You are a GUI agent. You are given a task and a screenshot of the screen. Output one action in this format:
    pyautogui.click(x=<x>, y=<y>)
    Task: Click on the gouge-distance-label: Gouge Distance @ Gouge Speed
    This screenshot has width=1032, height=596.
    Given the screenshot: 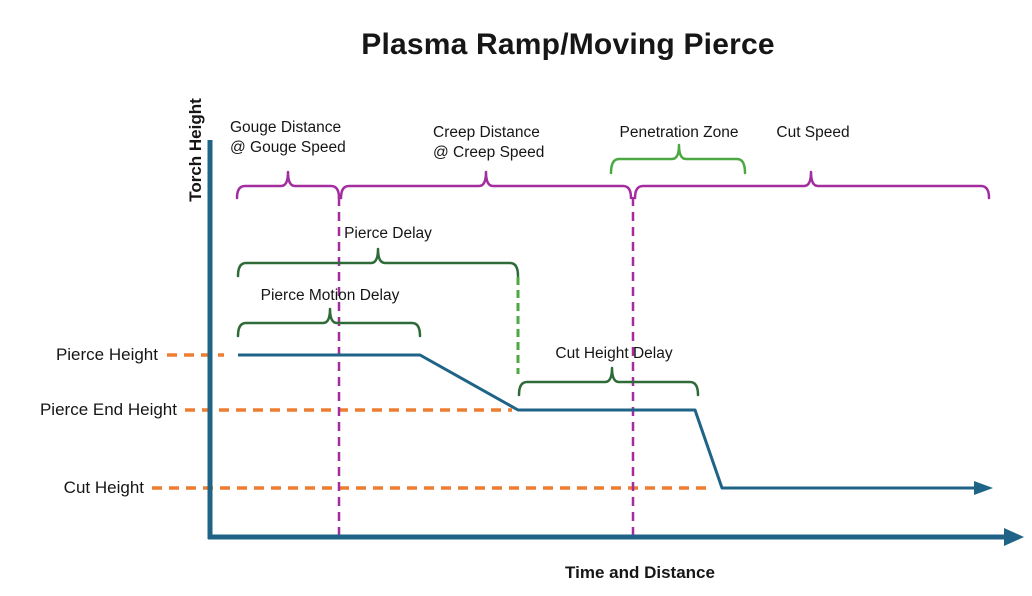 What is the action you would take?
    pyautogui.click(x=288, y=138)
    